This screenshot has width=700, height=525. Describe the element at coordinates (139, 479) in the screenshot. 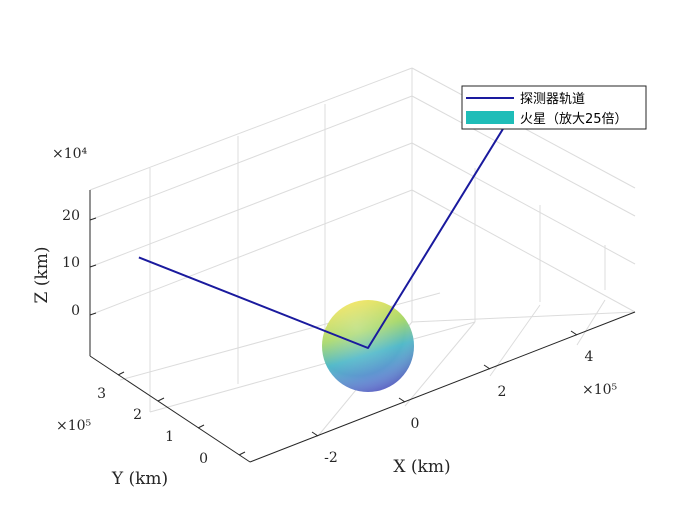

I see `y-axis-label: Y (km)` at that location.